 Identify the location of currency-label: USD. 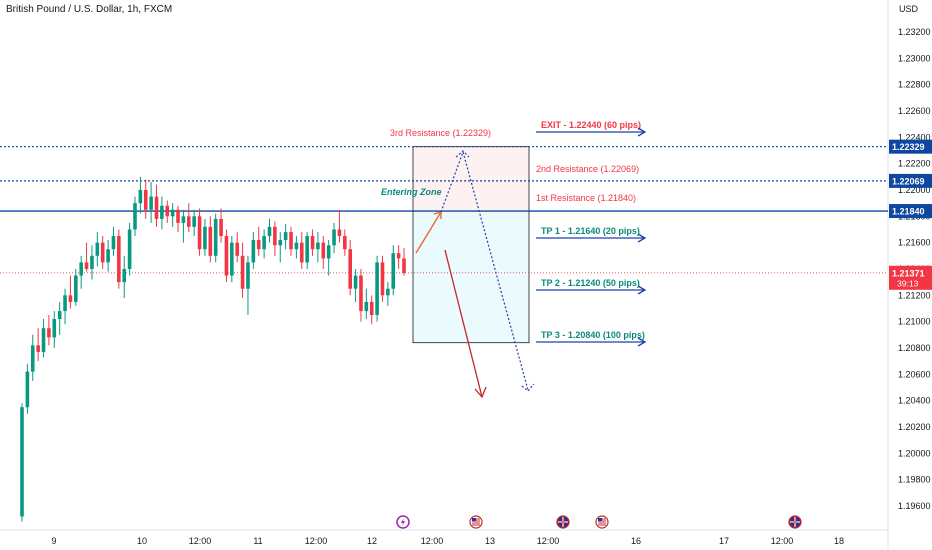
(909, 9).